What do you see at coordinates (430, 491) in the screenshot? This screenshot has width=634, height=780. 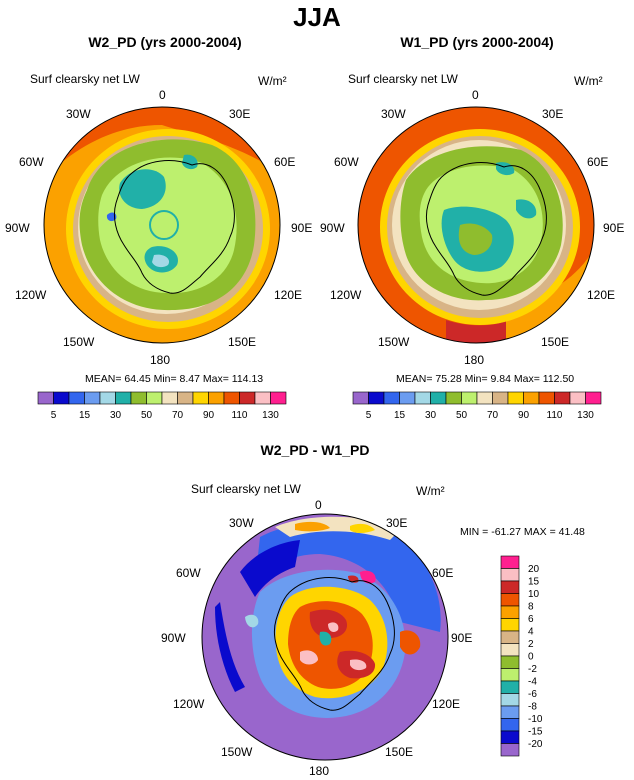 I see `panel3-units-label: W/m²` at bounding box center [430, 491].